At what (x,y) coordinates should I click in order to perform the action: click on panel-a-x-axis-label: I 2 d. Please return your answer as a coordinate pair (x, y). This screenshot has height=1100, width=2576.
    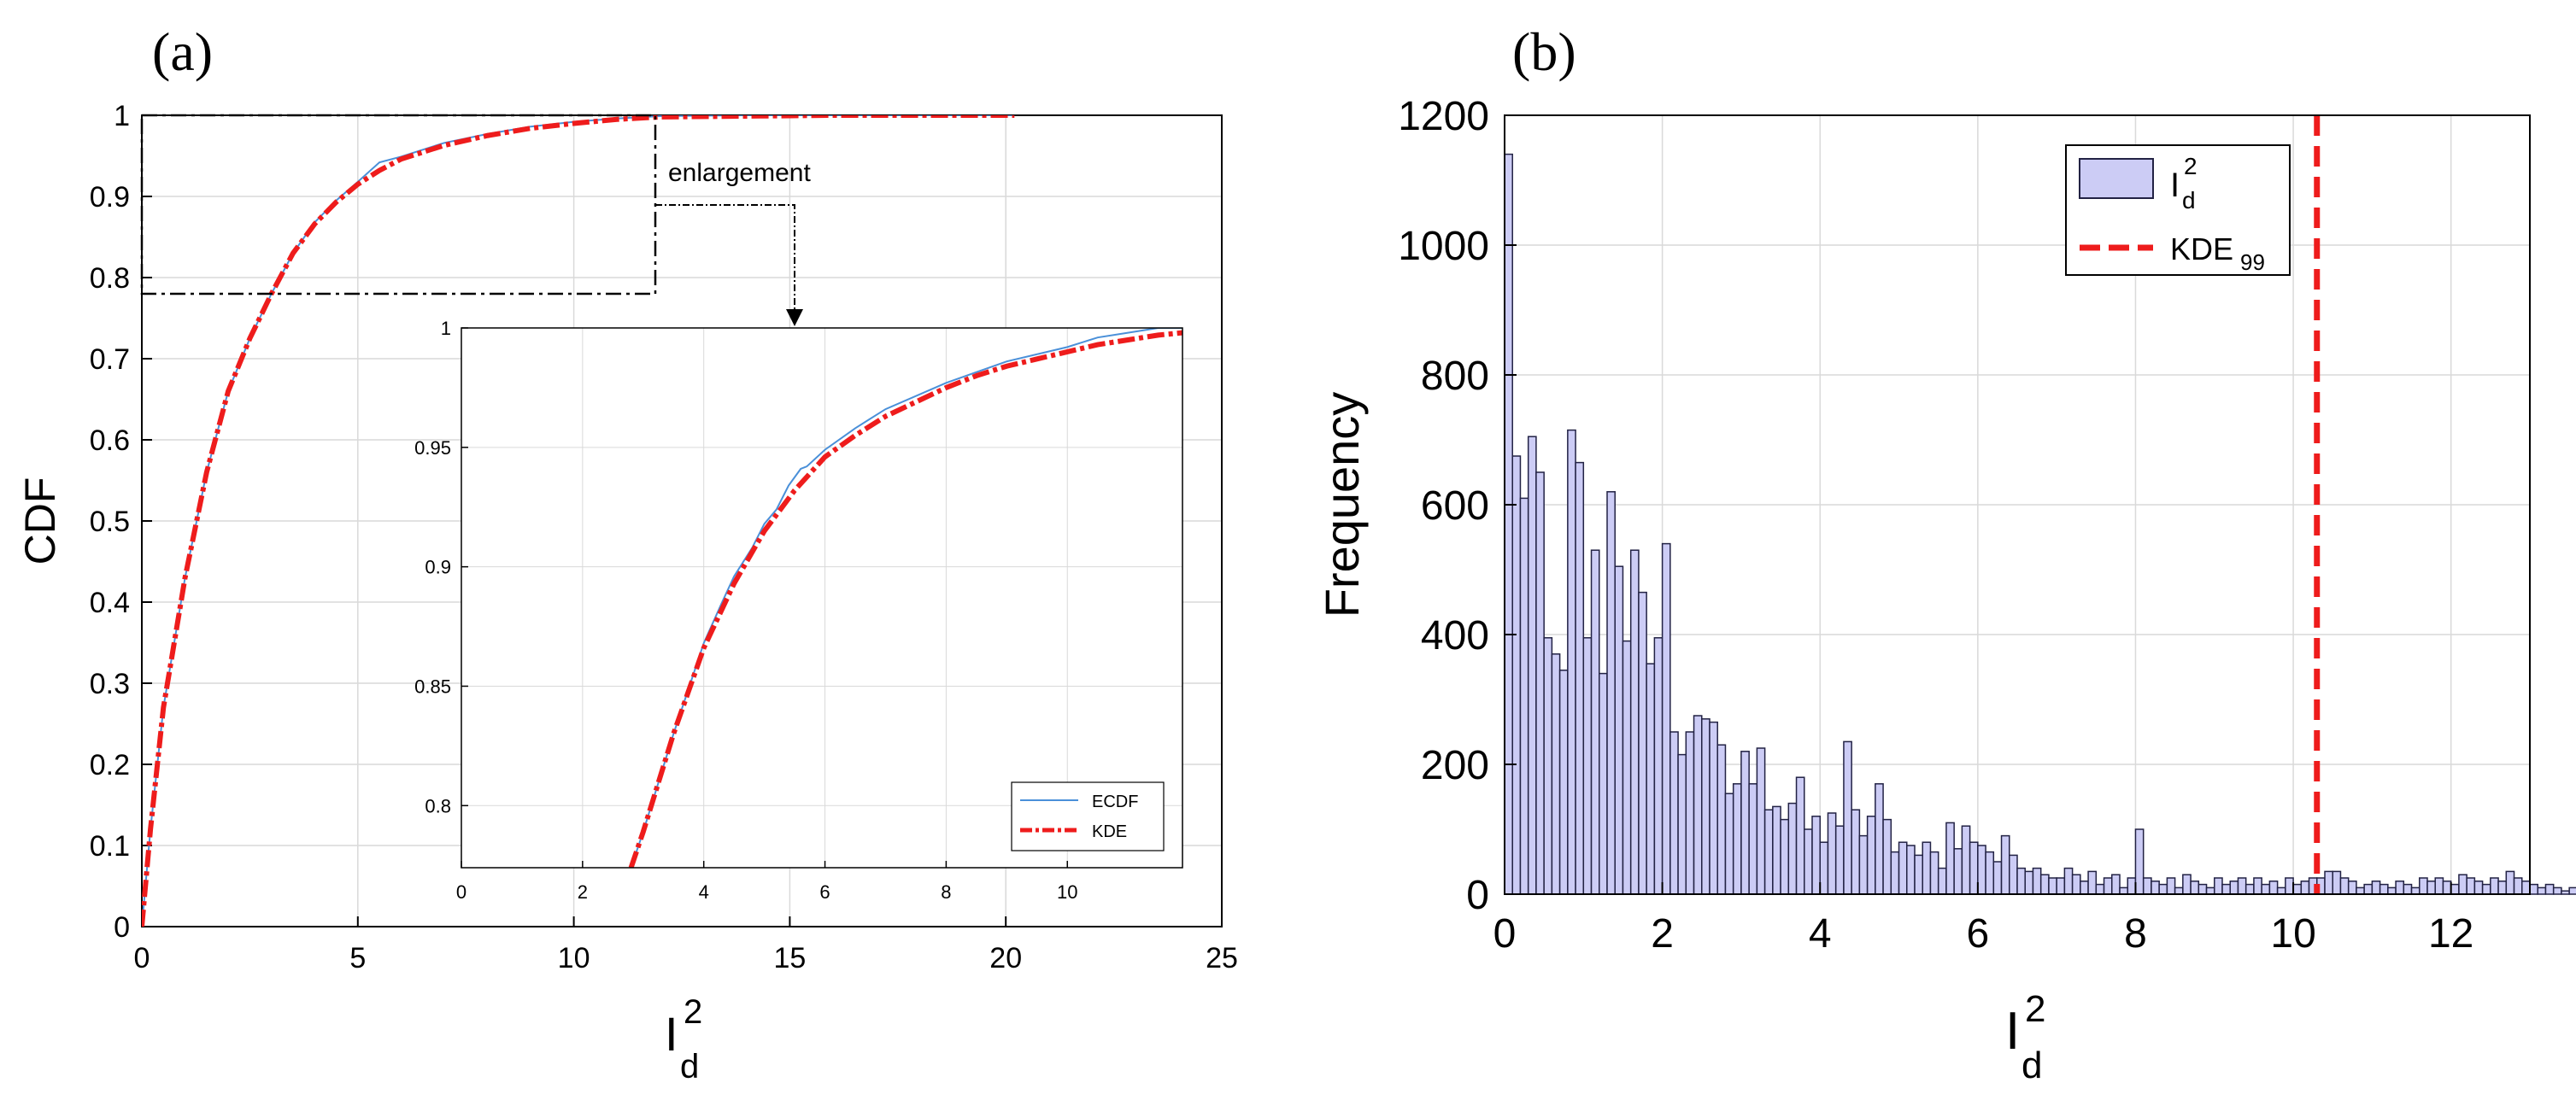
    Looking at the image, I should click on (683, 1039).